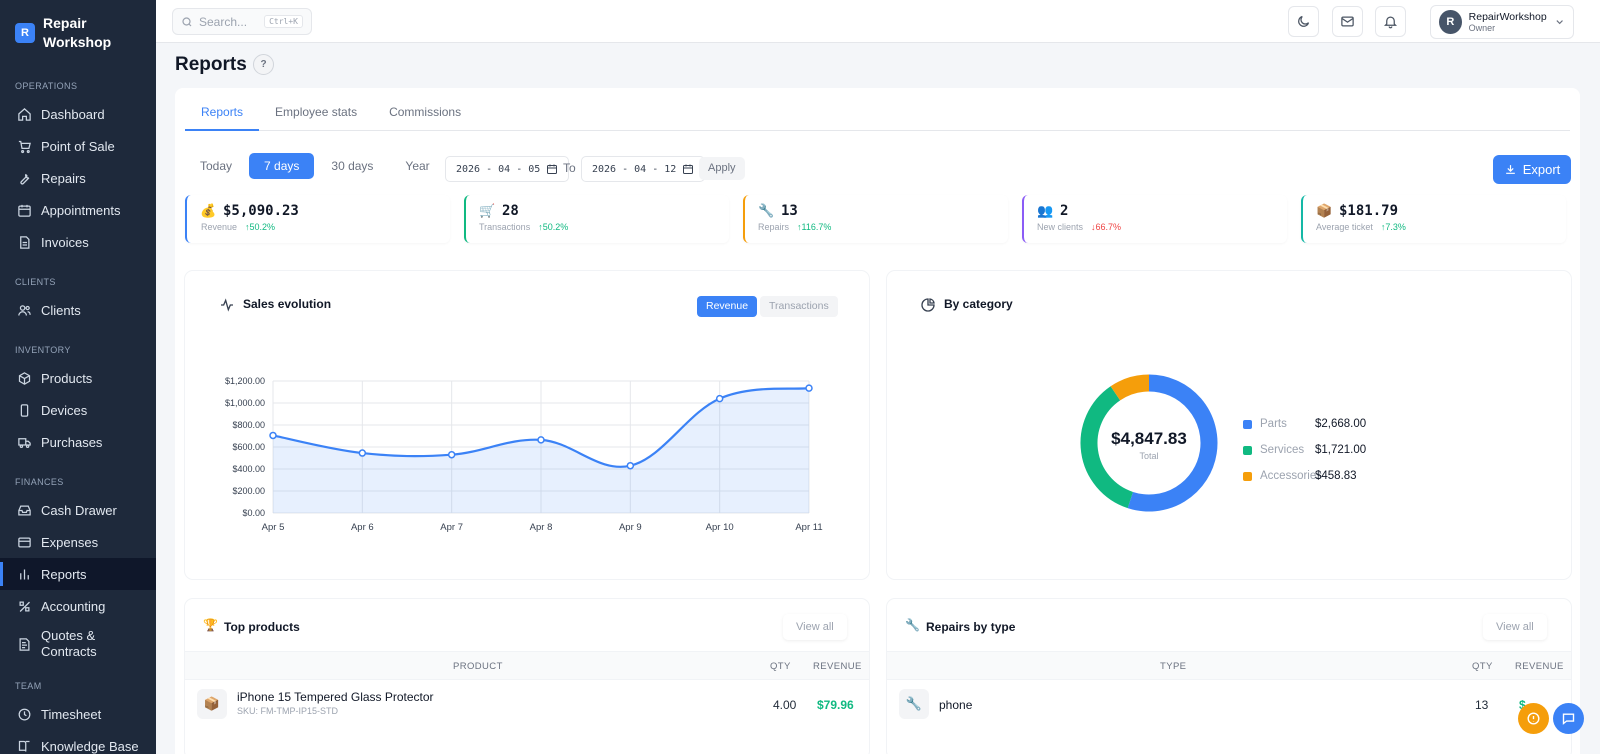 The image size is (1600, 754). Describe the element at coordinates (1304, 424) in the screenshot. I see `legend-item-parts: Parts $2,668.00` at that location.